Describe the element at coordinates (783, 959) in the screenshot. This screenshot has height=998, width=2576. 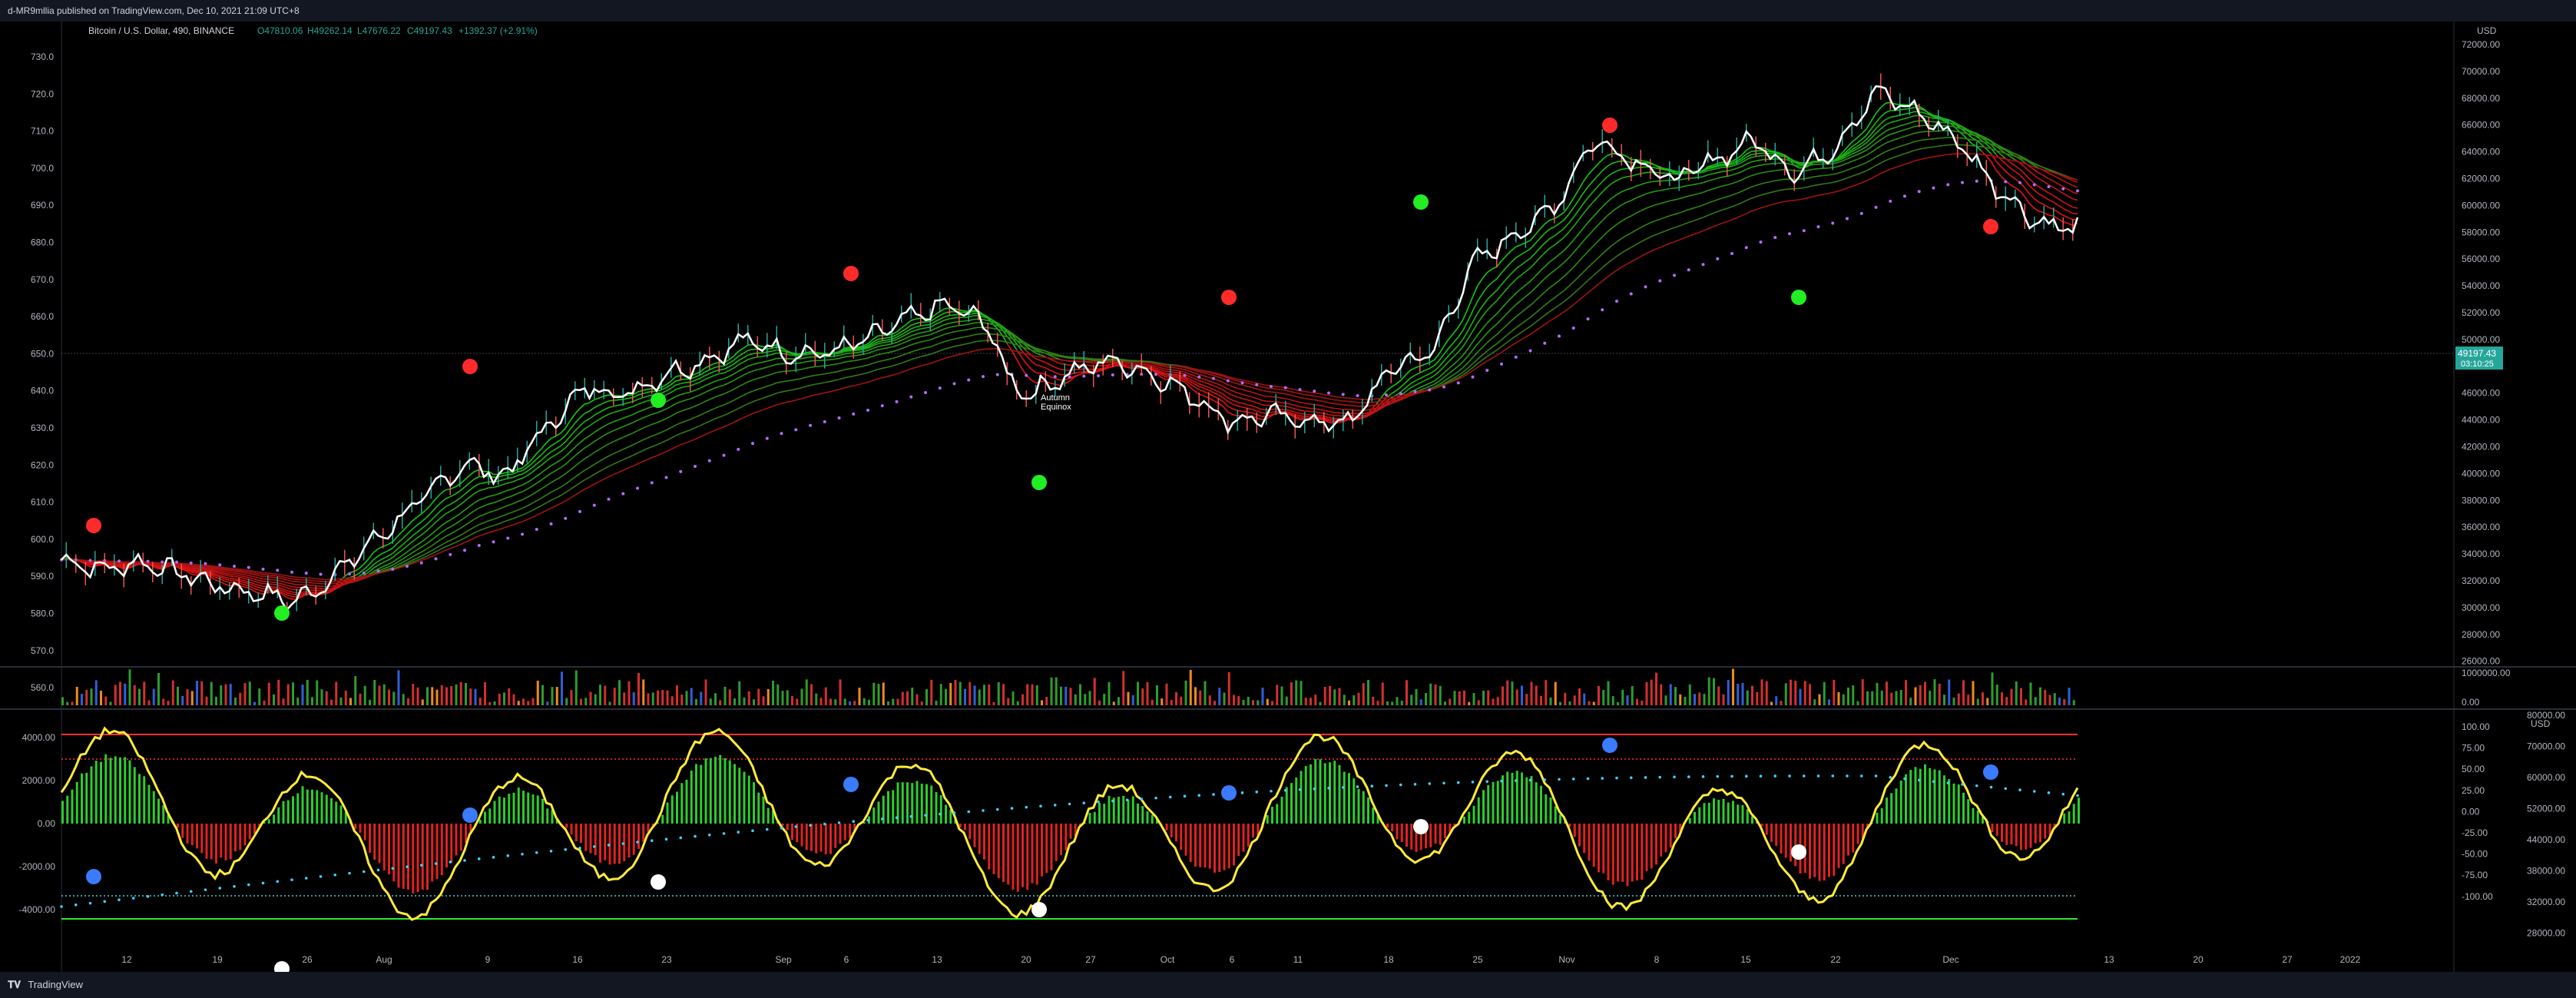
I see `x-tick-label: Sep` at that location.